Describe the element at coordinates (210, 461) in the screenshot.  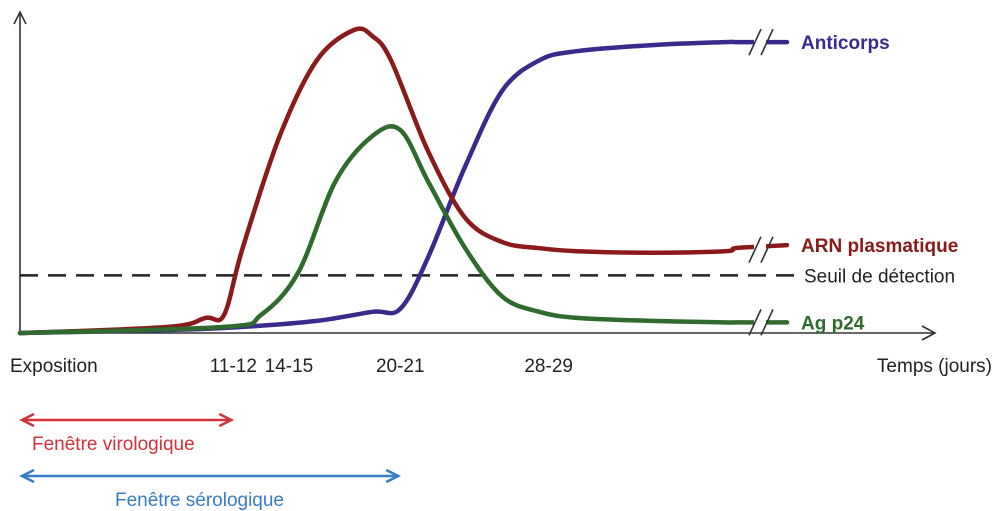
I see `windows-layer: Fenêtre virologique Fenêtre sérologique` at that location.